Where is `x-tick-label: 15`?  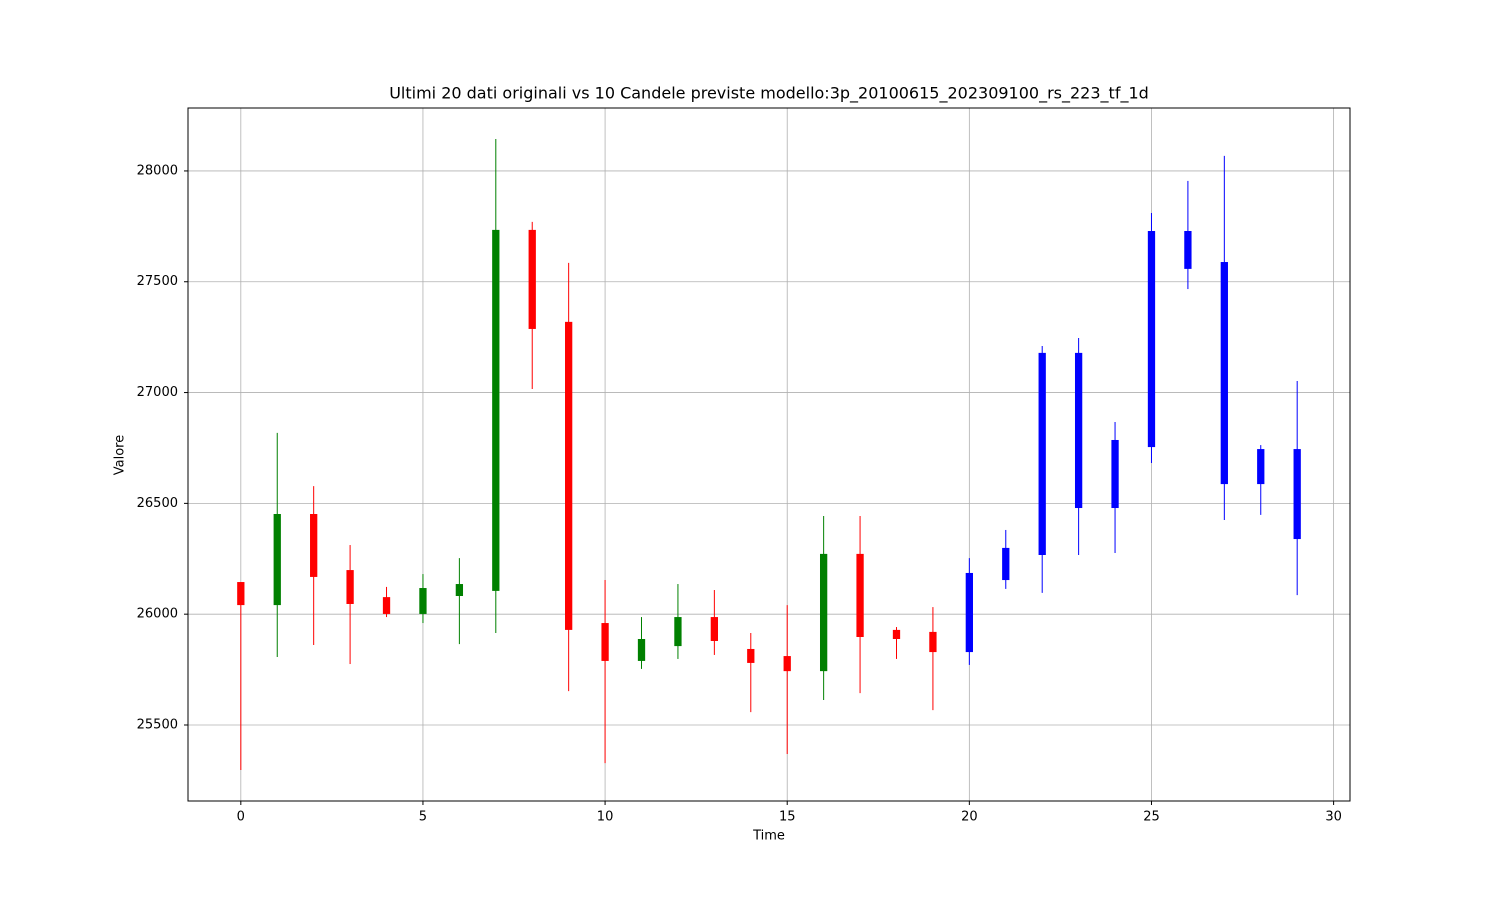
x-tick-label: 15 is located at coordinates (787, 817).